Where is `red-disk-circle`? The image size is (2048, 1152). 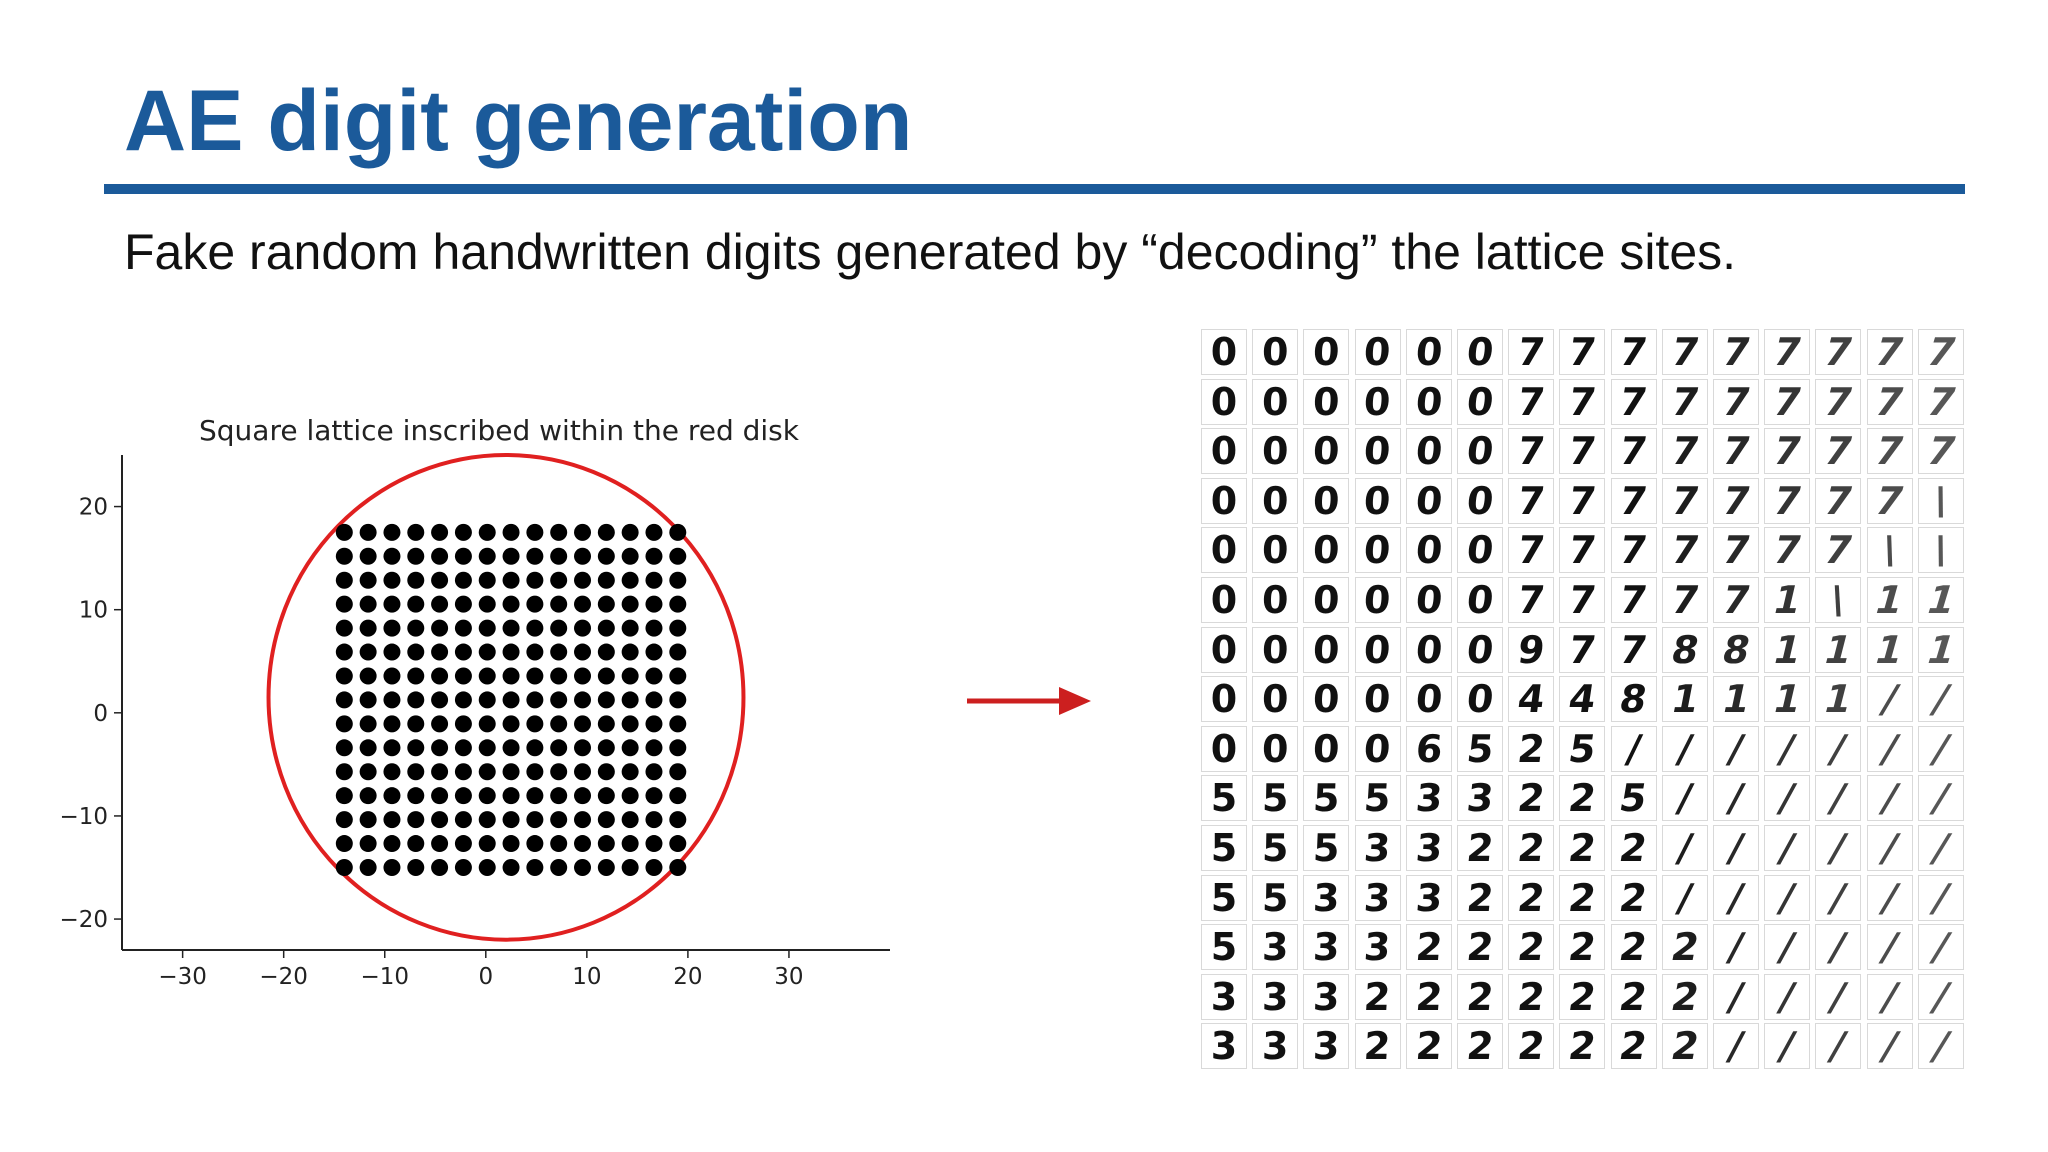
red-disk-circle is located at coordinates (506, 697).